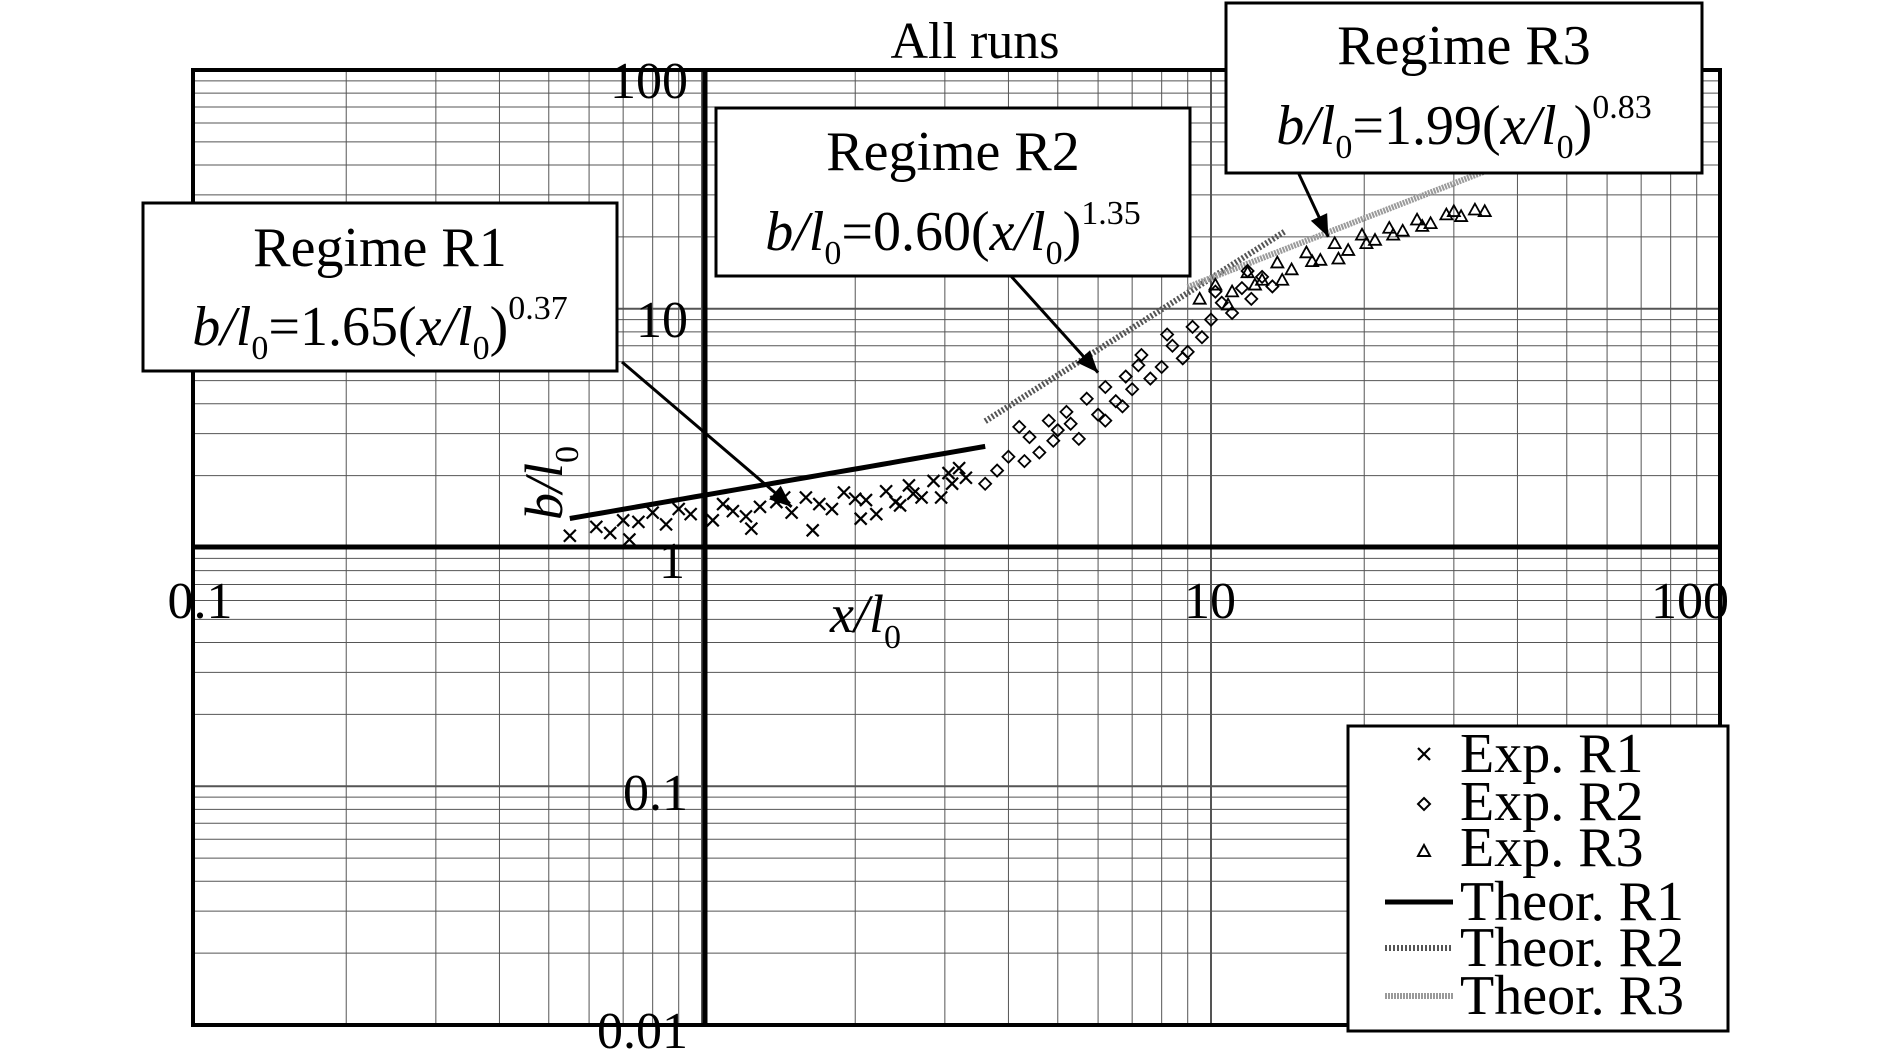 The width and height of the screenshot is (1890, 1063). Describe the element at coordinates (953, 233) in the screenshot. I see `annotation-equation: b/l0=0.60(x/l0)1.35` at that location.